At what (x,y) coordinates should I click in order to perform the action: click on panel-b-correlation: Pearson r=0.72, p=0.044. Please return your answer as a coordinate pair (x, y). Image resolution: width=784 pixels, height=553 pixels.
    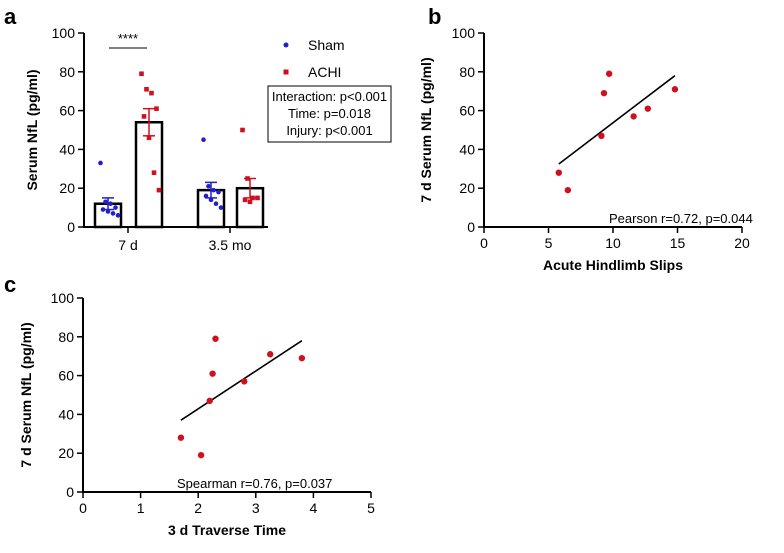
    Looking at the image, I should click on (681, 218).